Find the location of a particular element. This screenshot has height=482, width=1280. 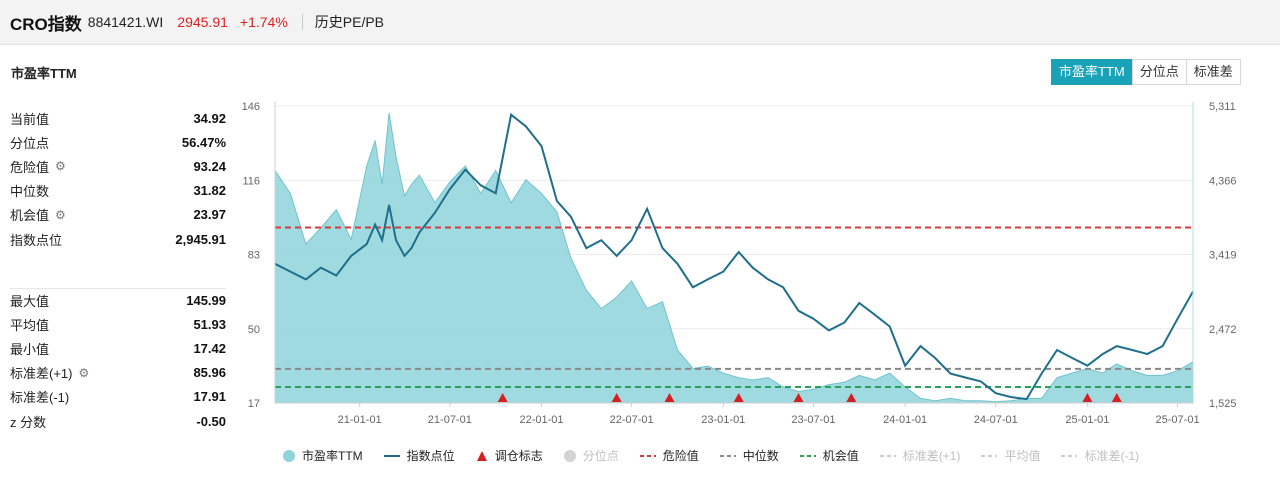

y-right-tick-label: 3,419 is located at coordinates (1223, 256).